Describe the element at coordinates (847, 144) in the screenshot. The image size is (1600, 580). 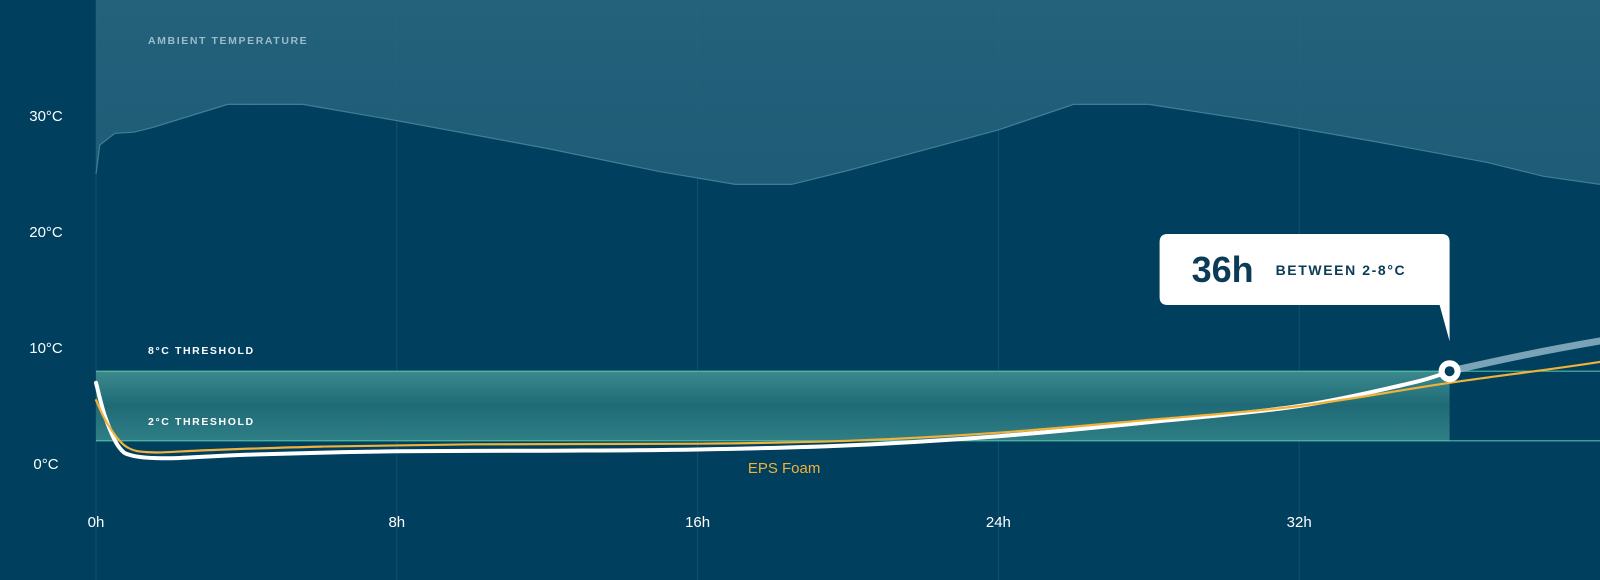
I see `ambient-line` at that location.